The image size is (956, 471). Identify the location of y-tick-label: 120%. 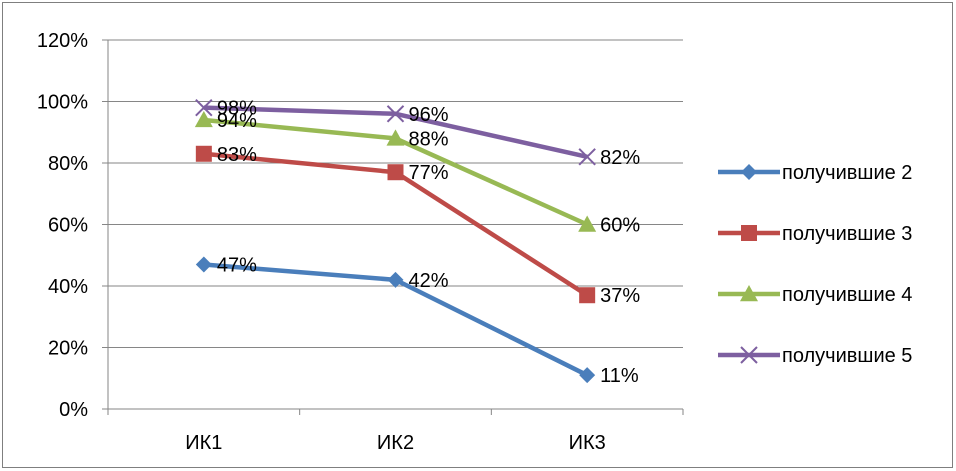
(62, 41).